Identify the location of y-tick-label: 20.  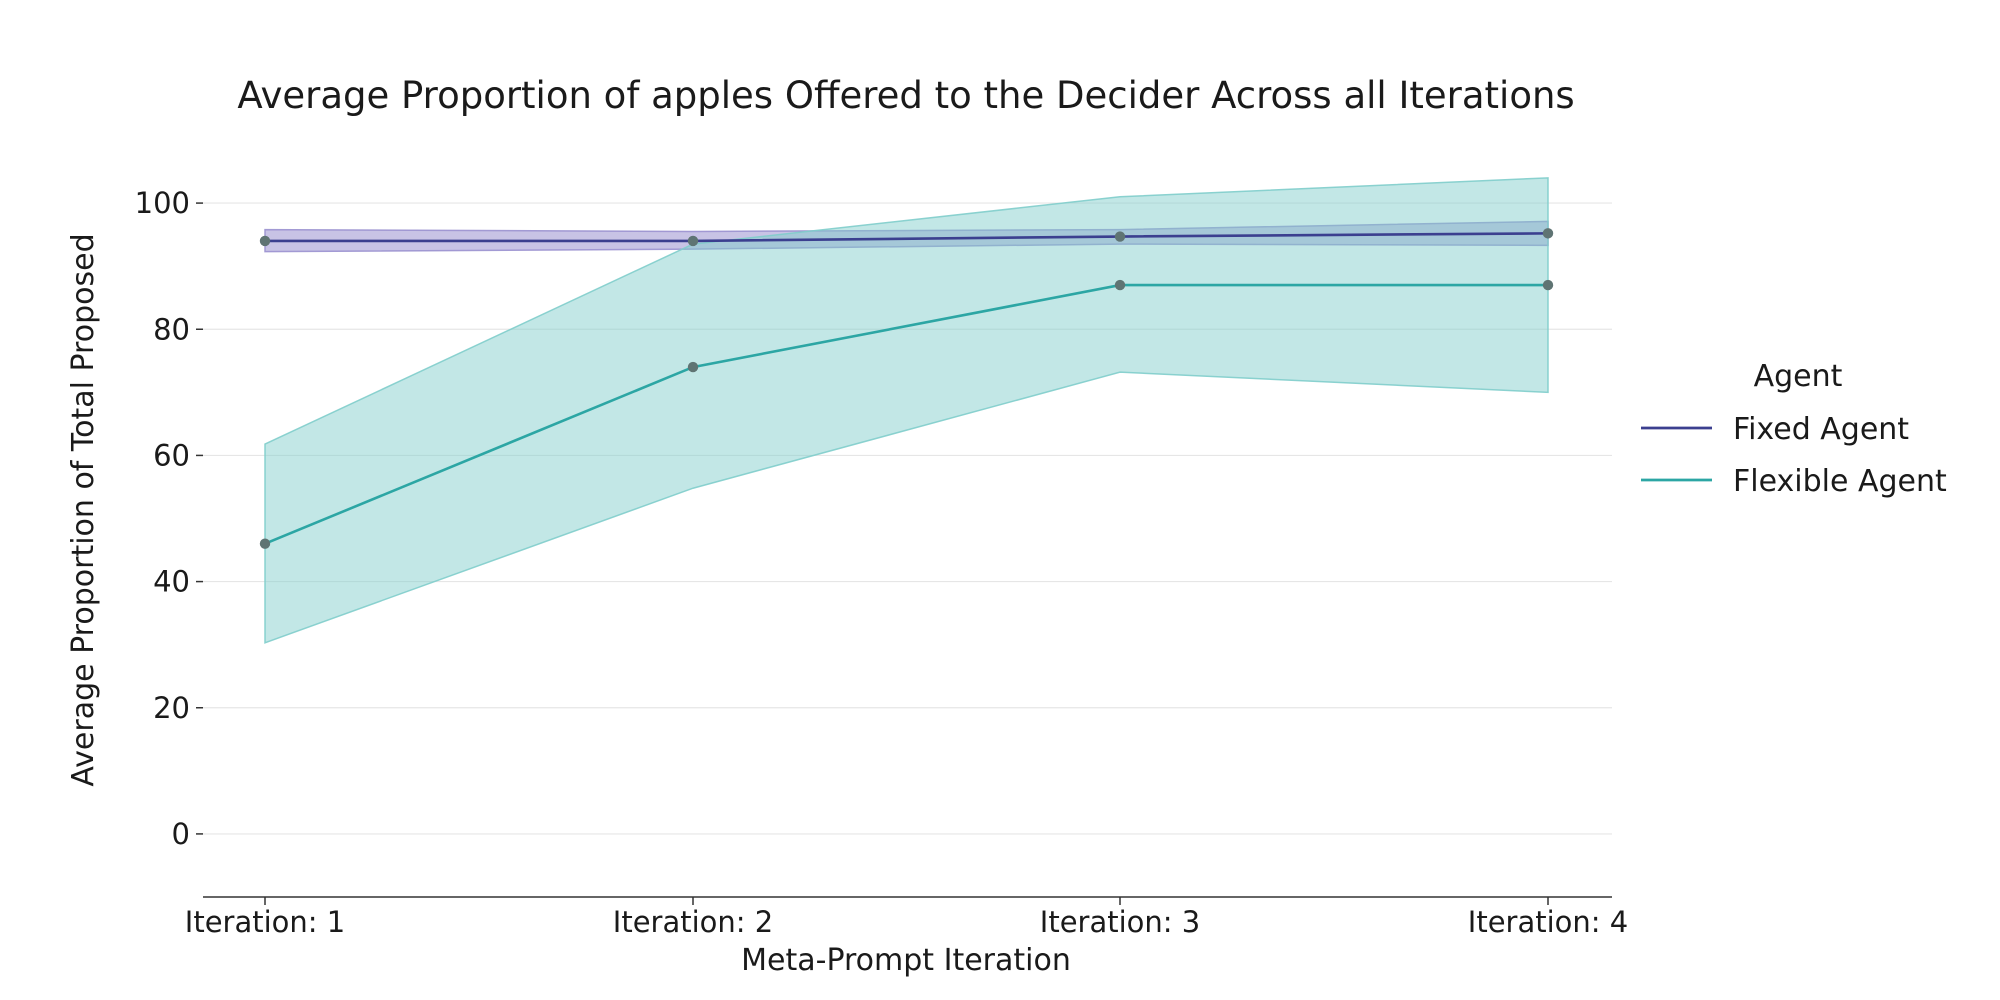
(171, 708).